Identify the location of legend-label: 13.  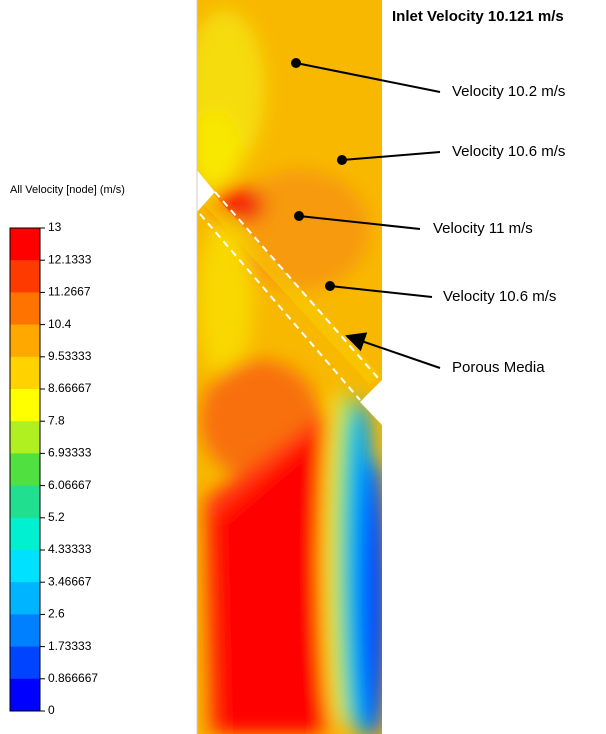
(55, 227).